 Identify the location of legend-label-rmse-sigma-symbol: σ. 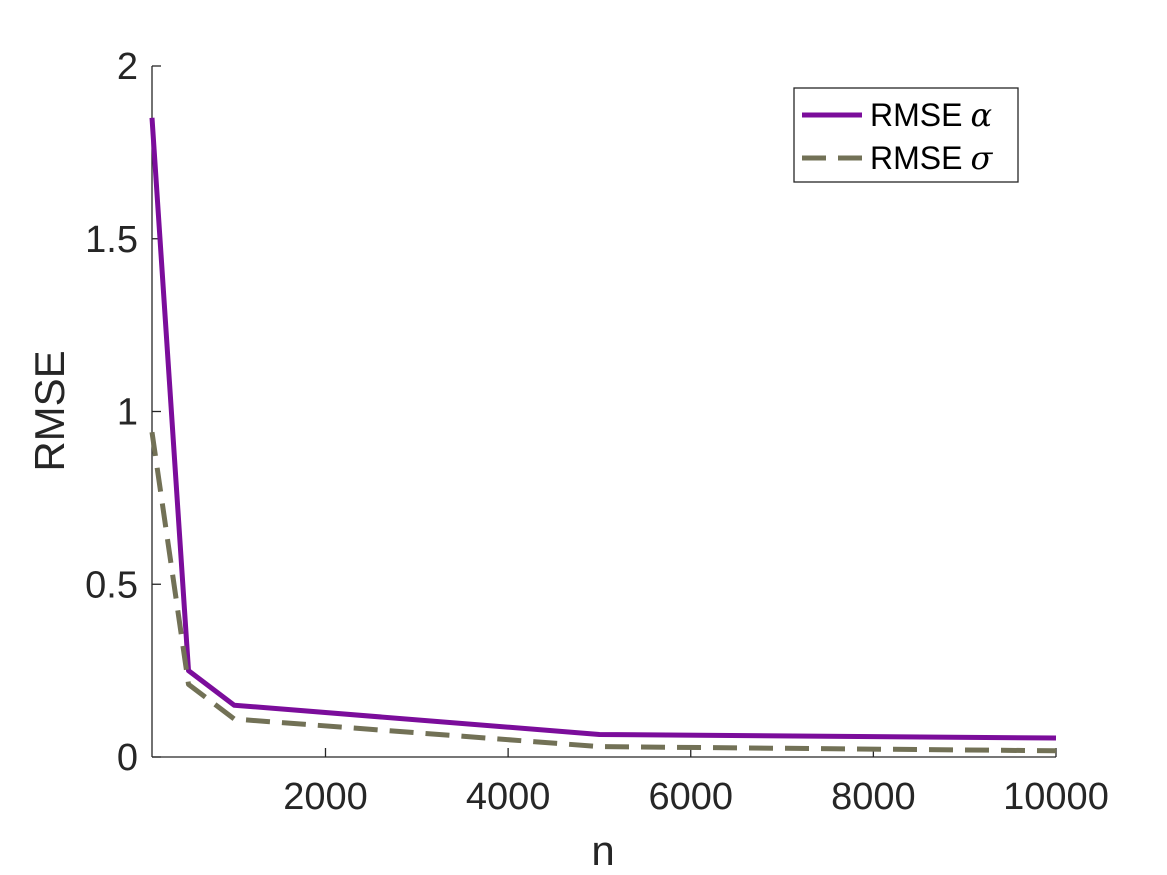
(981, 158).